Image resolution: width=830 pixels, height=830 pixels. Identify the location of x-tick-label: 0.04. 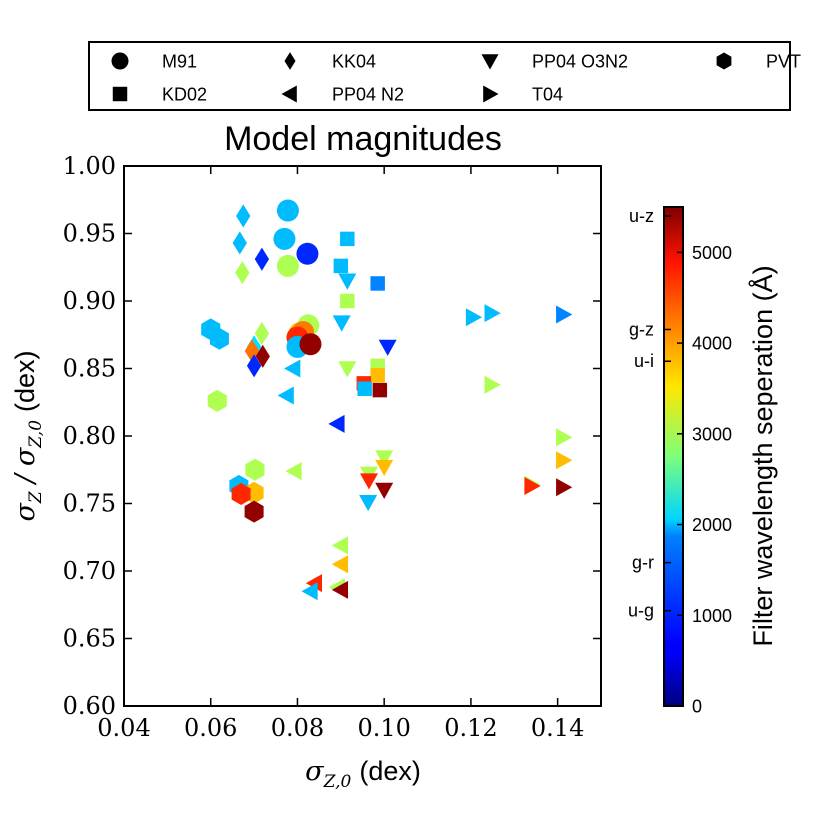
(123, 728).